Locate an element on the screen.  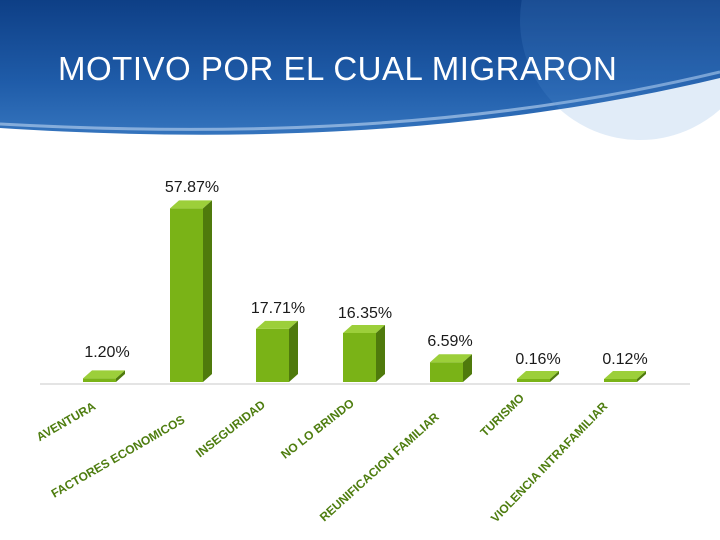
value-label-5: 6.59% is located at coordinates (449, 341).